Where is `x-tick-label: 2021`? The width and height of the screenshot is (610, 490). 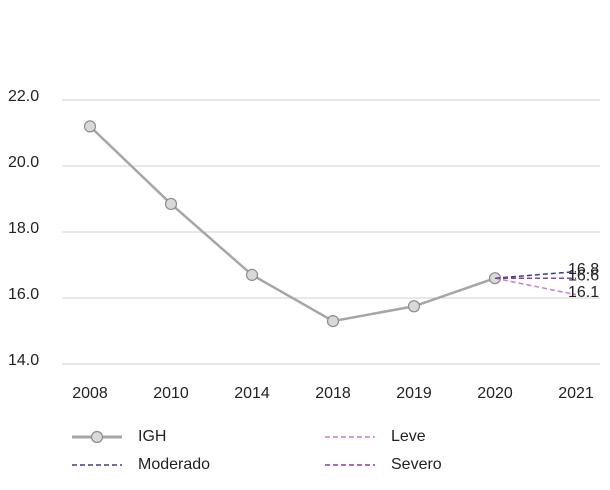 x-tick-label: 2021 is located at coordinates (576, 393).